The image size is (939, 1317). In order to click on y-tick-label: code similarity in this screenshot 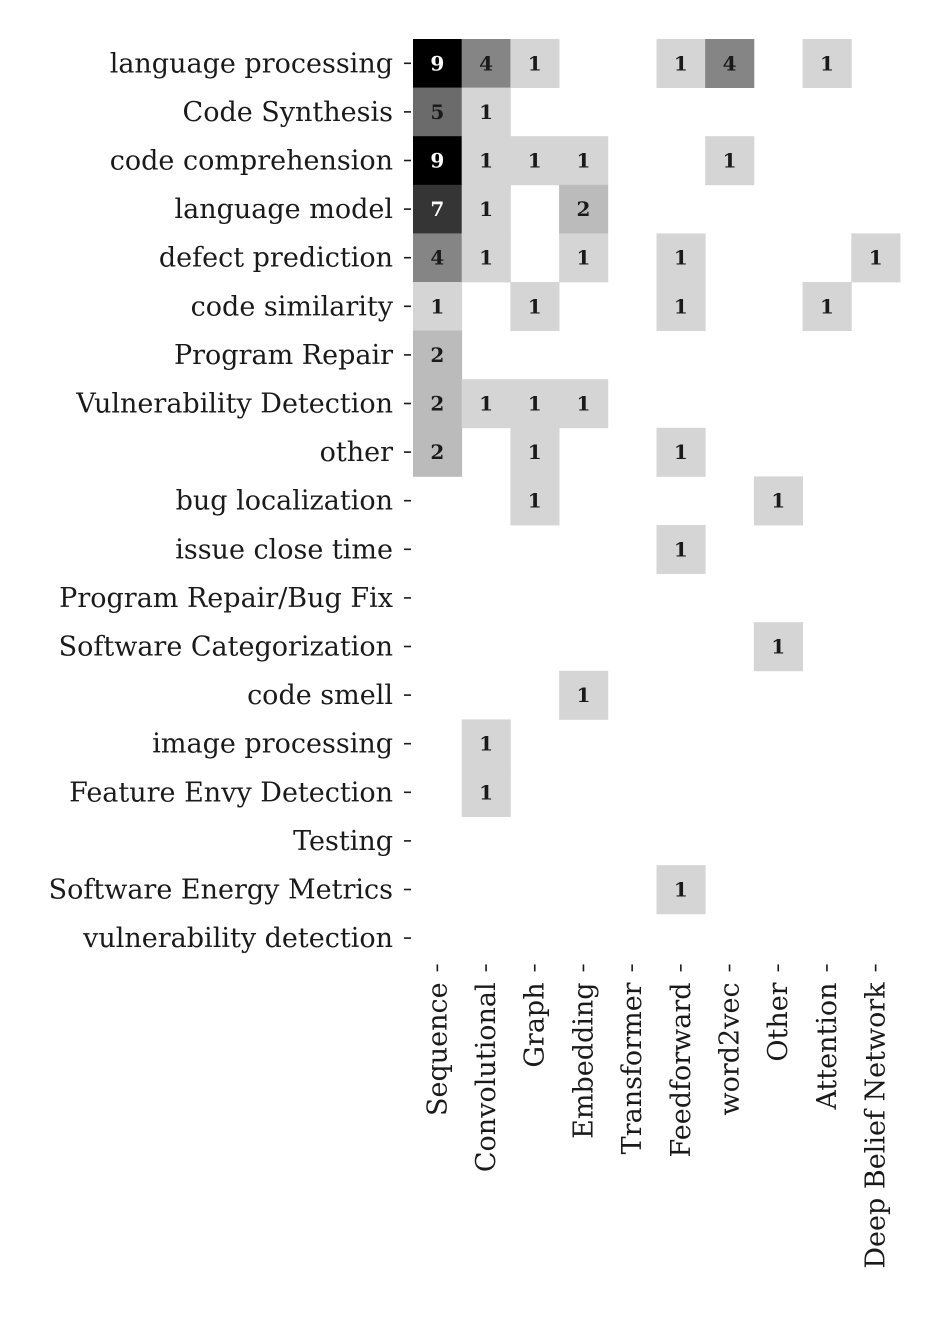, I will do `click(292, 306)`.